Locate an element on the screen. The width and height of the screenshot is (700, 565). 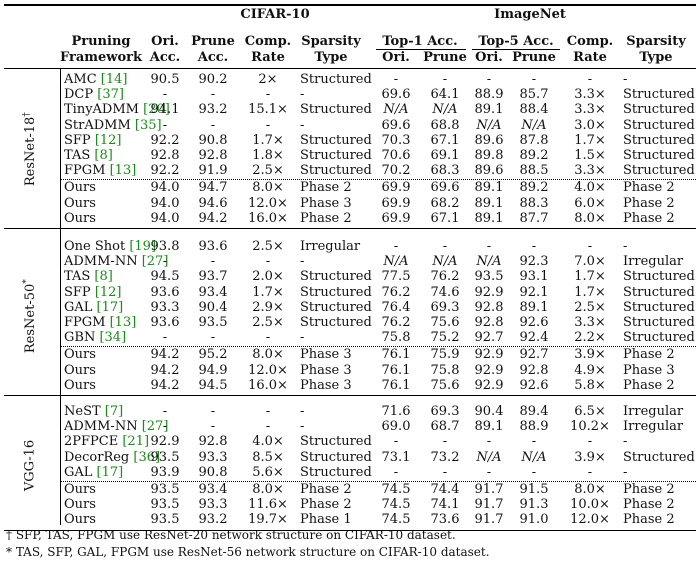
comp-rate: 8.5× is located at coordinates (268, 457).